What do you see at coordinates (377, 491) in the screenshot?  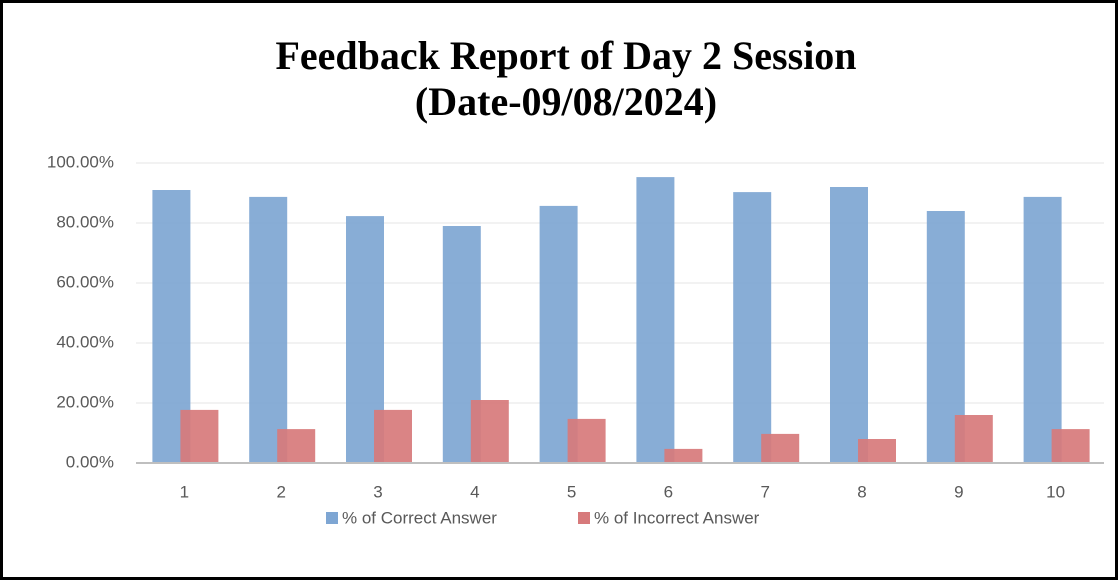 I see `x-tick-label: 3` at bounding box center [377, 491].